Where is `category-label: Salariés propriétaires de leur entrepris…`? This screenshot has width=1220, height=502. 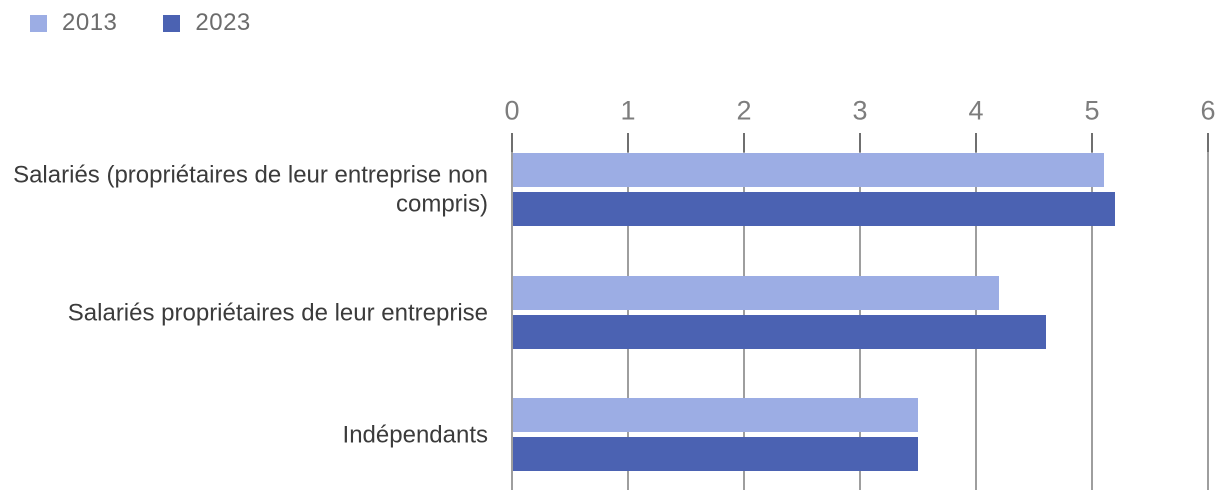 category-label: Salariés propriétaires de leur entrepris… is located at coordinates (277, 313).